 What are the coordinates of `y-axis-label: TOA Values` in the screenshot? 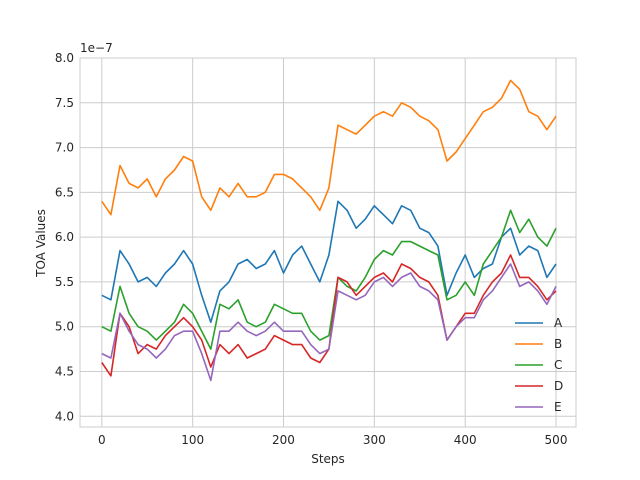 It's located at (41, 243).